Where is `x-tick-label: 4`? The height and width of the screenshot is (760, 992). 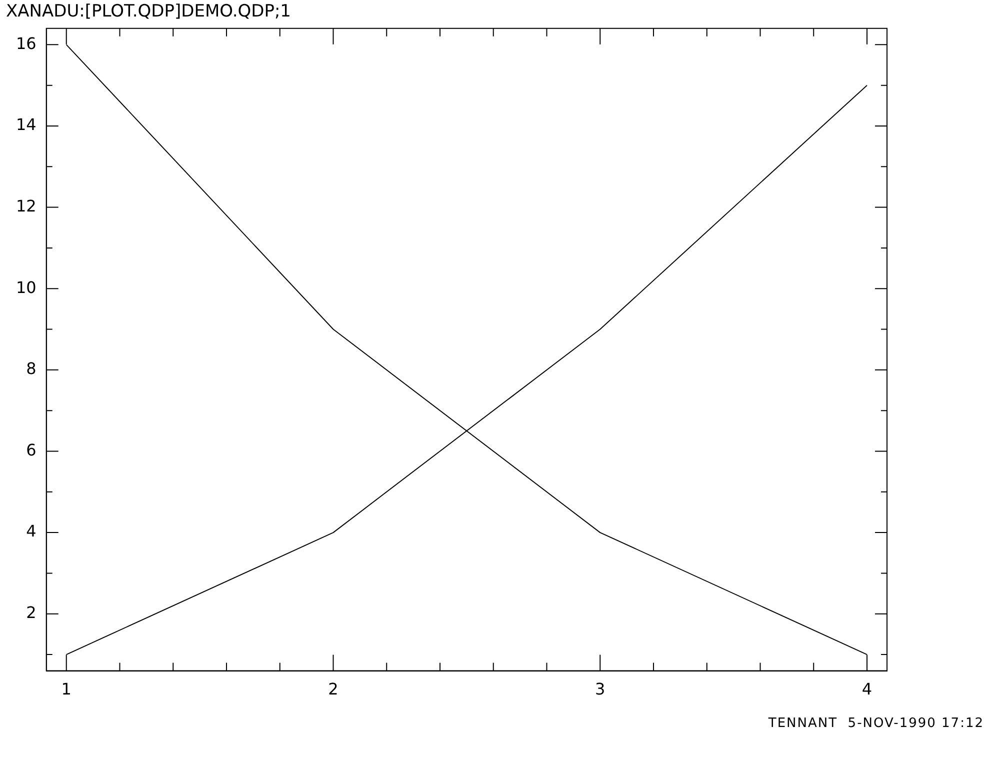 x-tick-label: 4 is located at coordinates (867, 689).